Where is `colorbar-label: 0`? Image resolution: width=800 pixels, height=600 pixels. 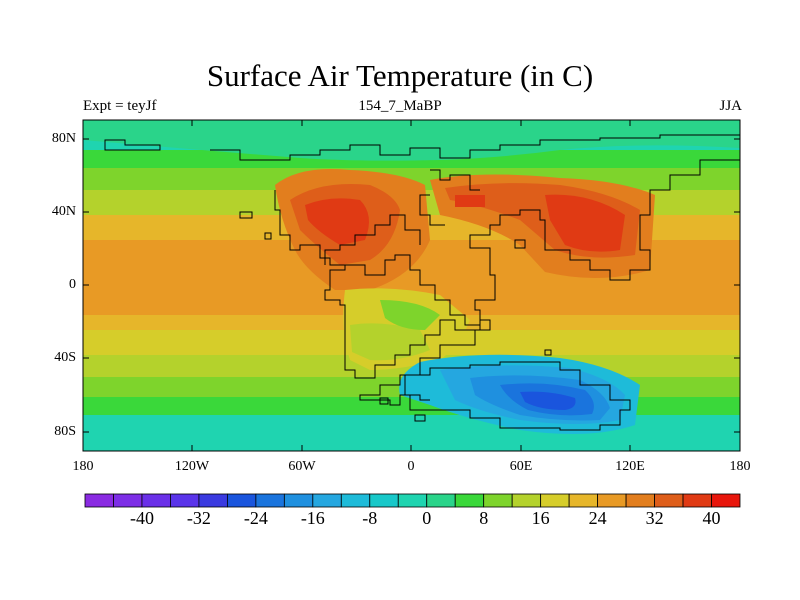 colorbar-label: 0 is located at coordinates (427, 518).